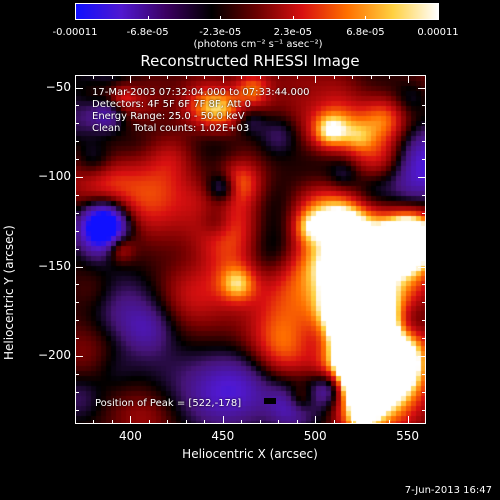 The width and height of the screenshot is (500, 500). What do you see at coordinates (438, 32) in the screenshot?
I see `colorbar-tick-label: 0.00011` at bounding box center [438, 32].